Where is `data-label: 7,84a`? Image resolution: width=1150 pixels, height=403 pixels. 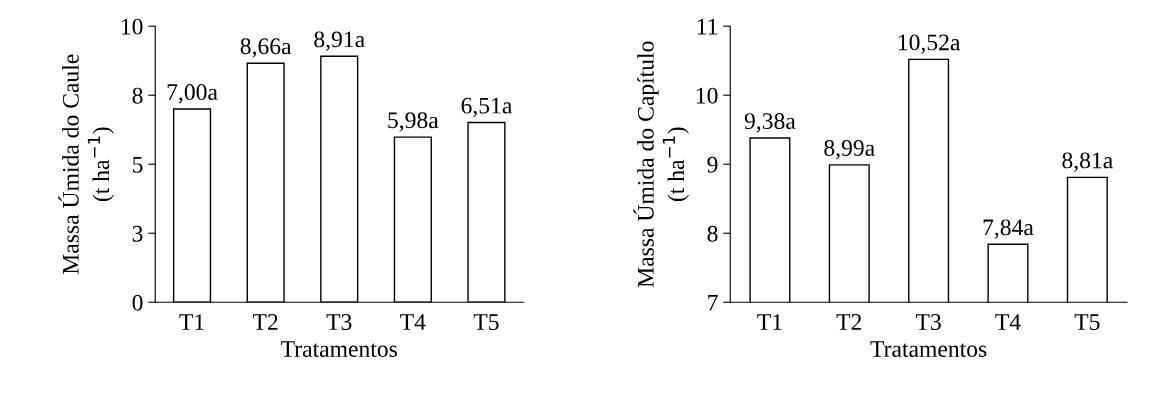 data-label: 7,84a is located at coordinates (1008, 229).